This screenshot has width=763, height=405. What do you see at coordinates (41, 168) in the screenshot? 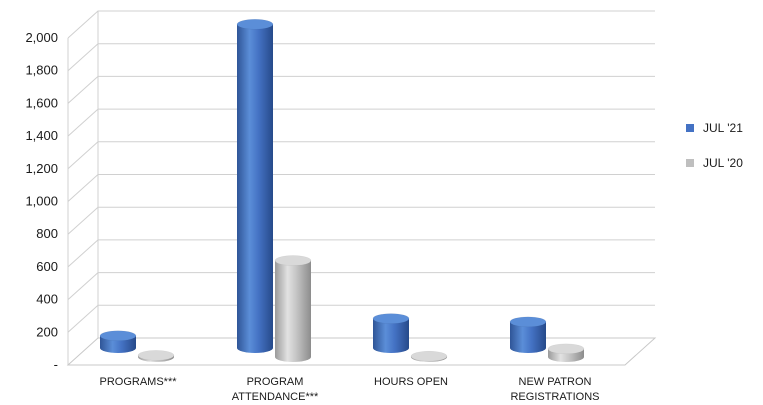
I see `y-tick-label: 1,200` at bounding box center [41, 168].